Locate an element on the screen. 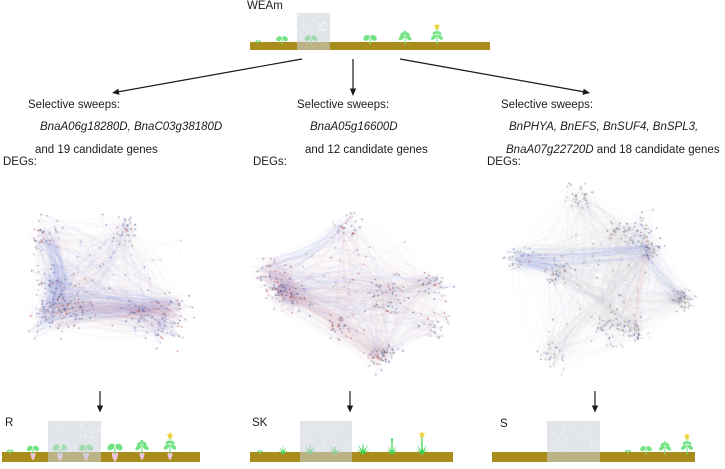 The width and height of the screenshot is (725, 469). candidate-genes-line: and 19 candidate genes is located at coordinates (96, 150).